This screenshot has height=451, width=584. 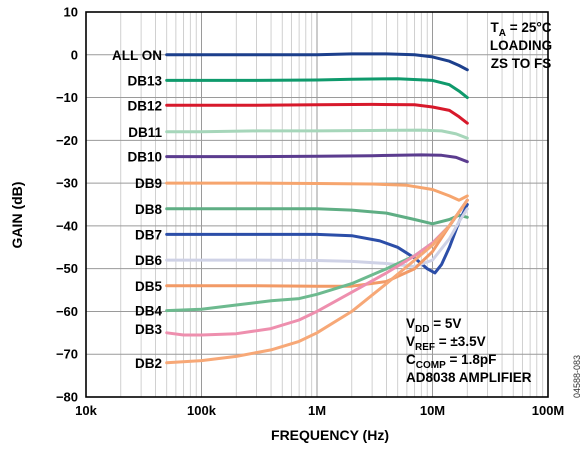 I want to click on vdd-note: VDD = 5V, so click(x=433, y=325).